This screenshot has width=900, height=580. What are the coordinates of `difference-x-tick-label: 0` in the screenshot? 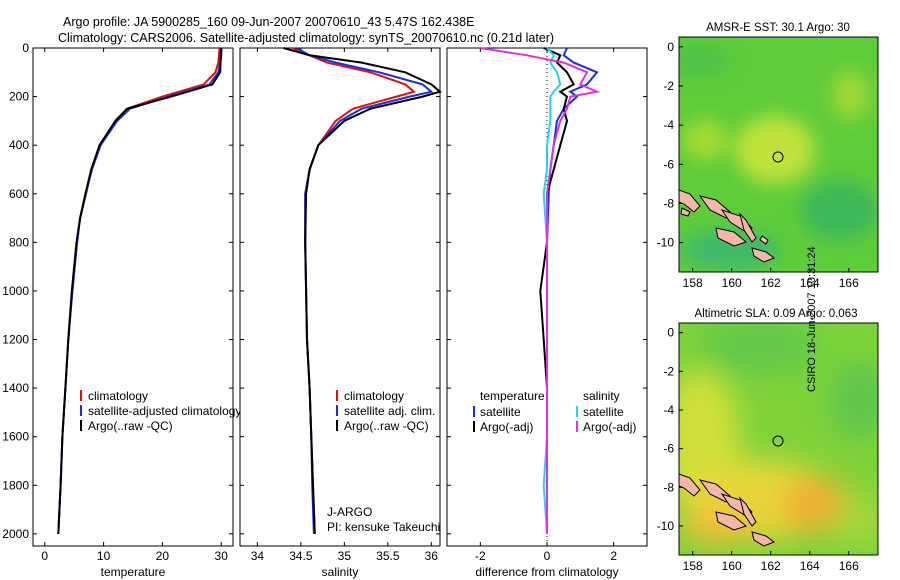 It's located at (547, 556).